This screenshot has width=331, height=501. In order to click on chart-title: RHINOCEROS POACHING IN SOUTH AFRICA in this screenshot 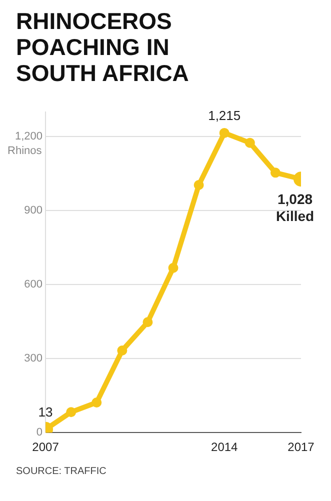, I will do `click(103, 47)`.